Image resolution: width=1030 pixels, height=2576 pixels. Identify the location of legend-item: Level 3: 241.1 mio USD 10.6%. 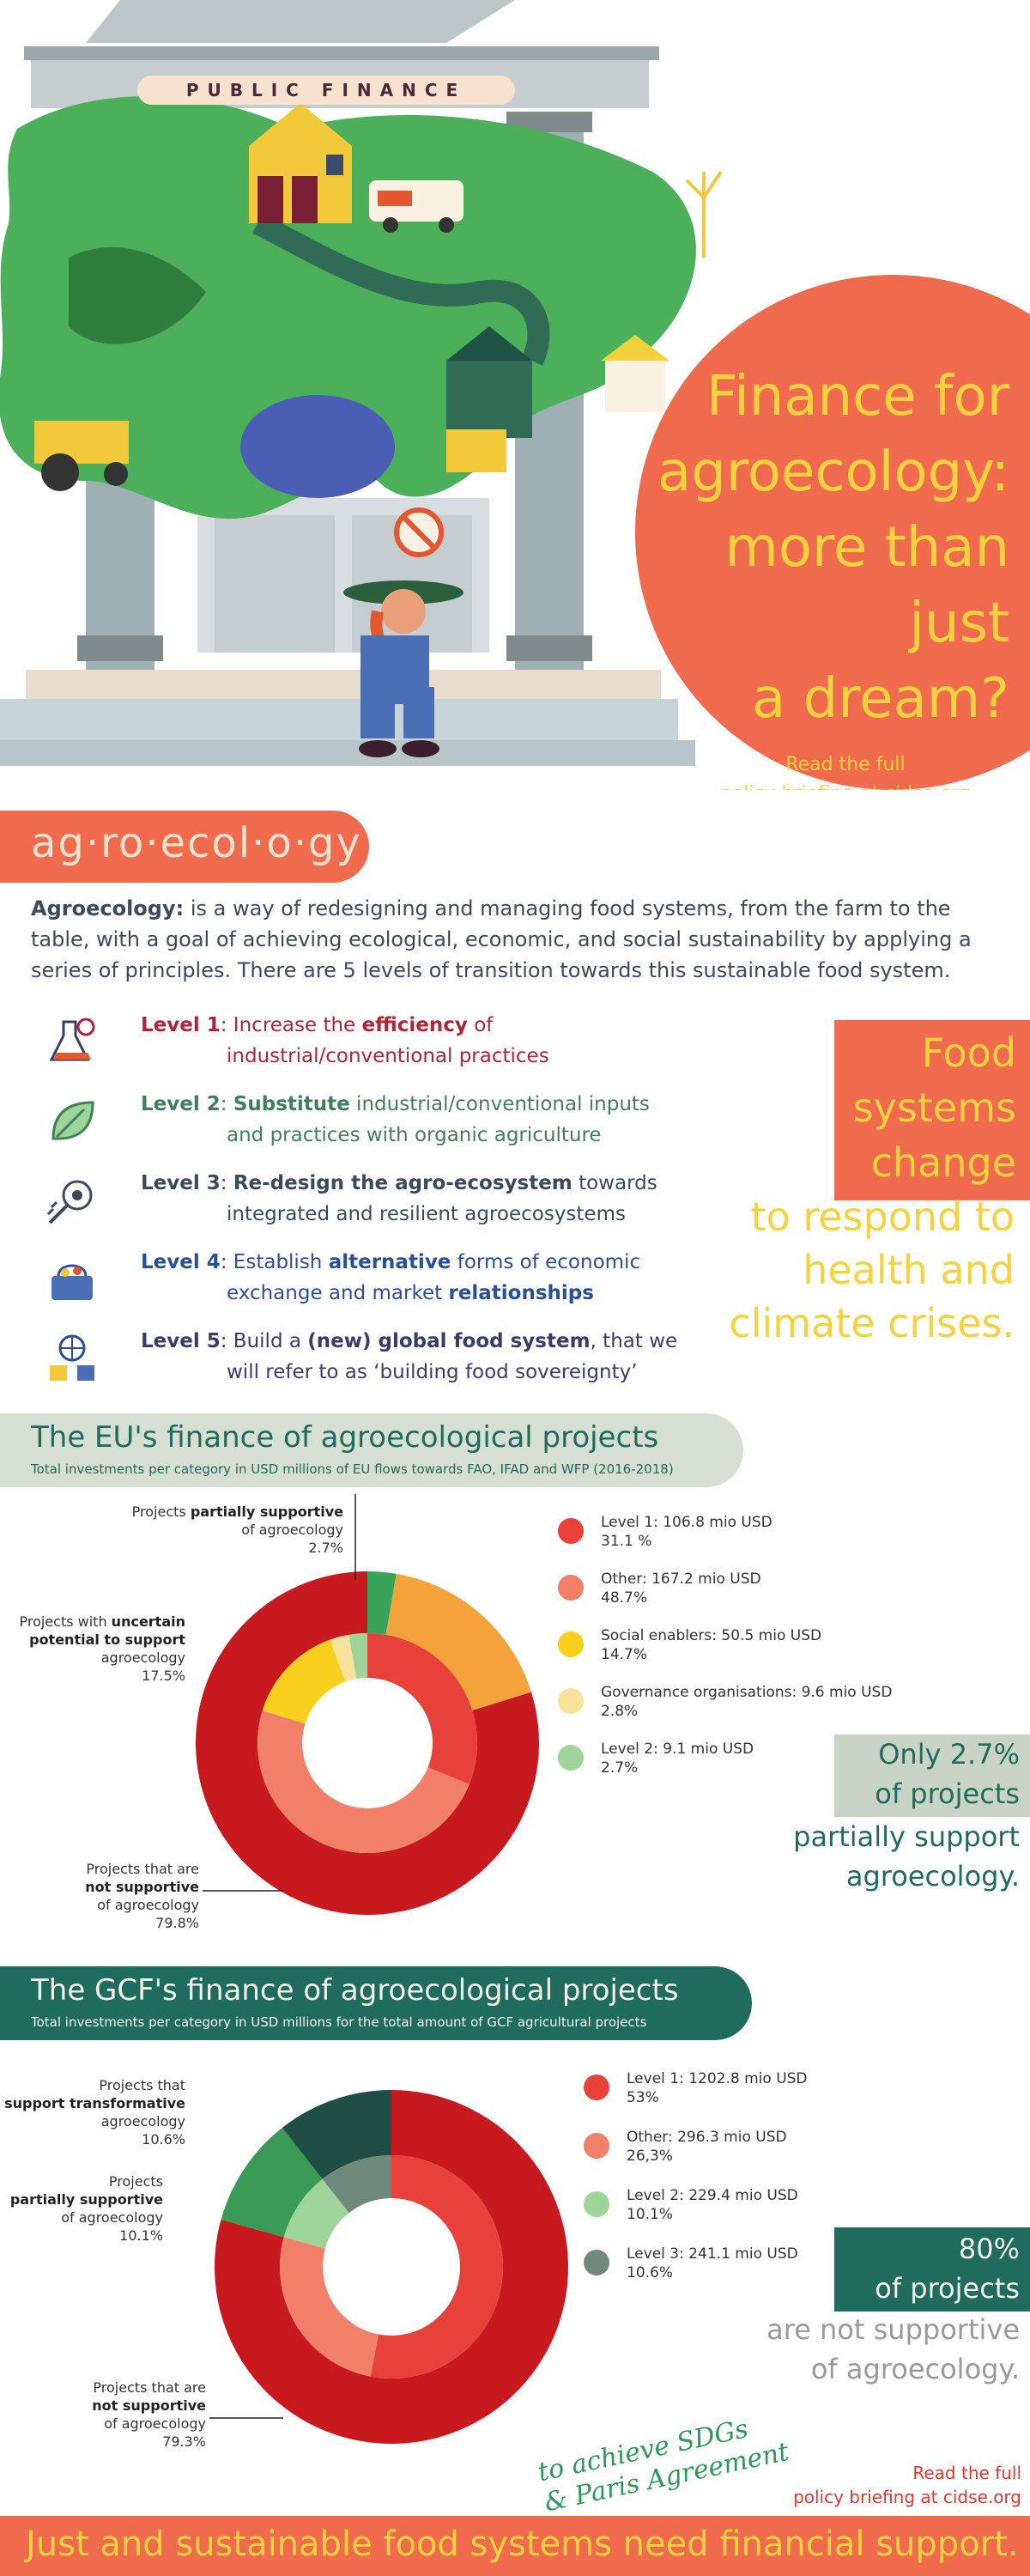
(764, 2270).